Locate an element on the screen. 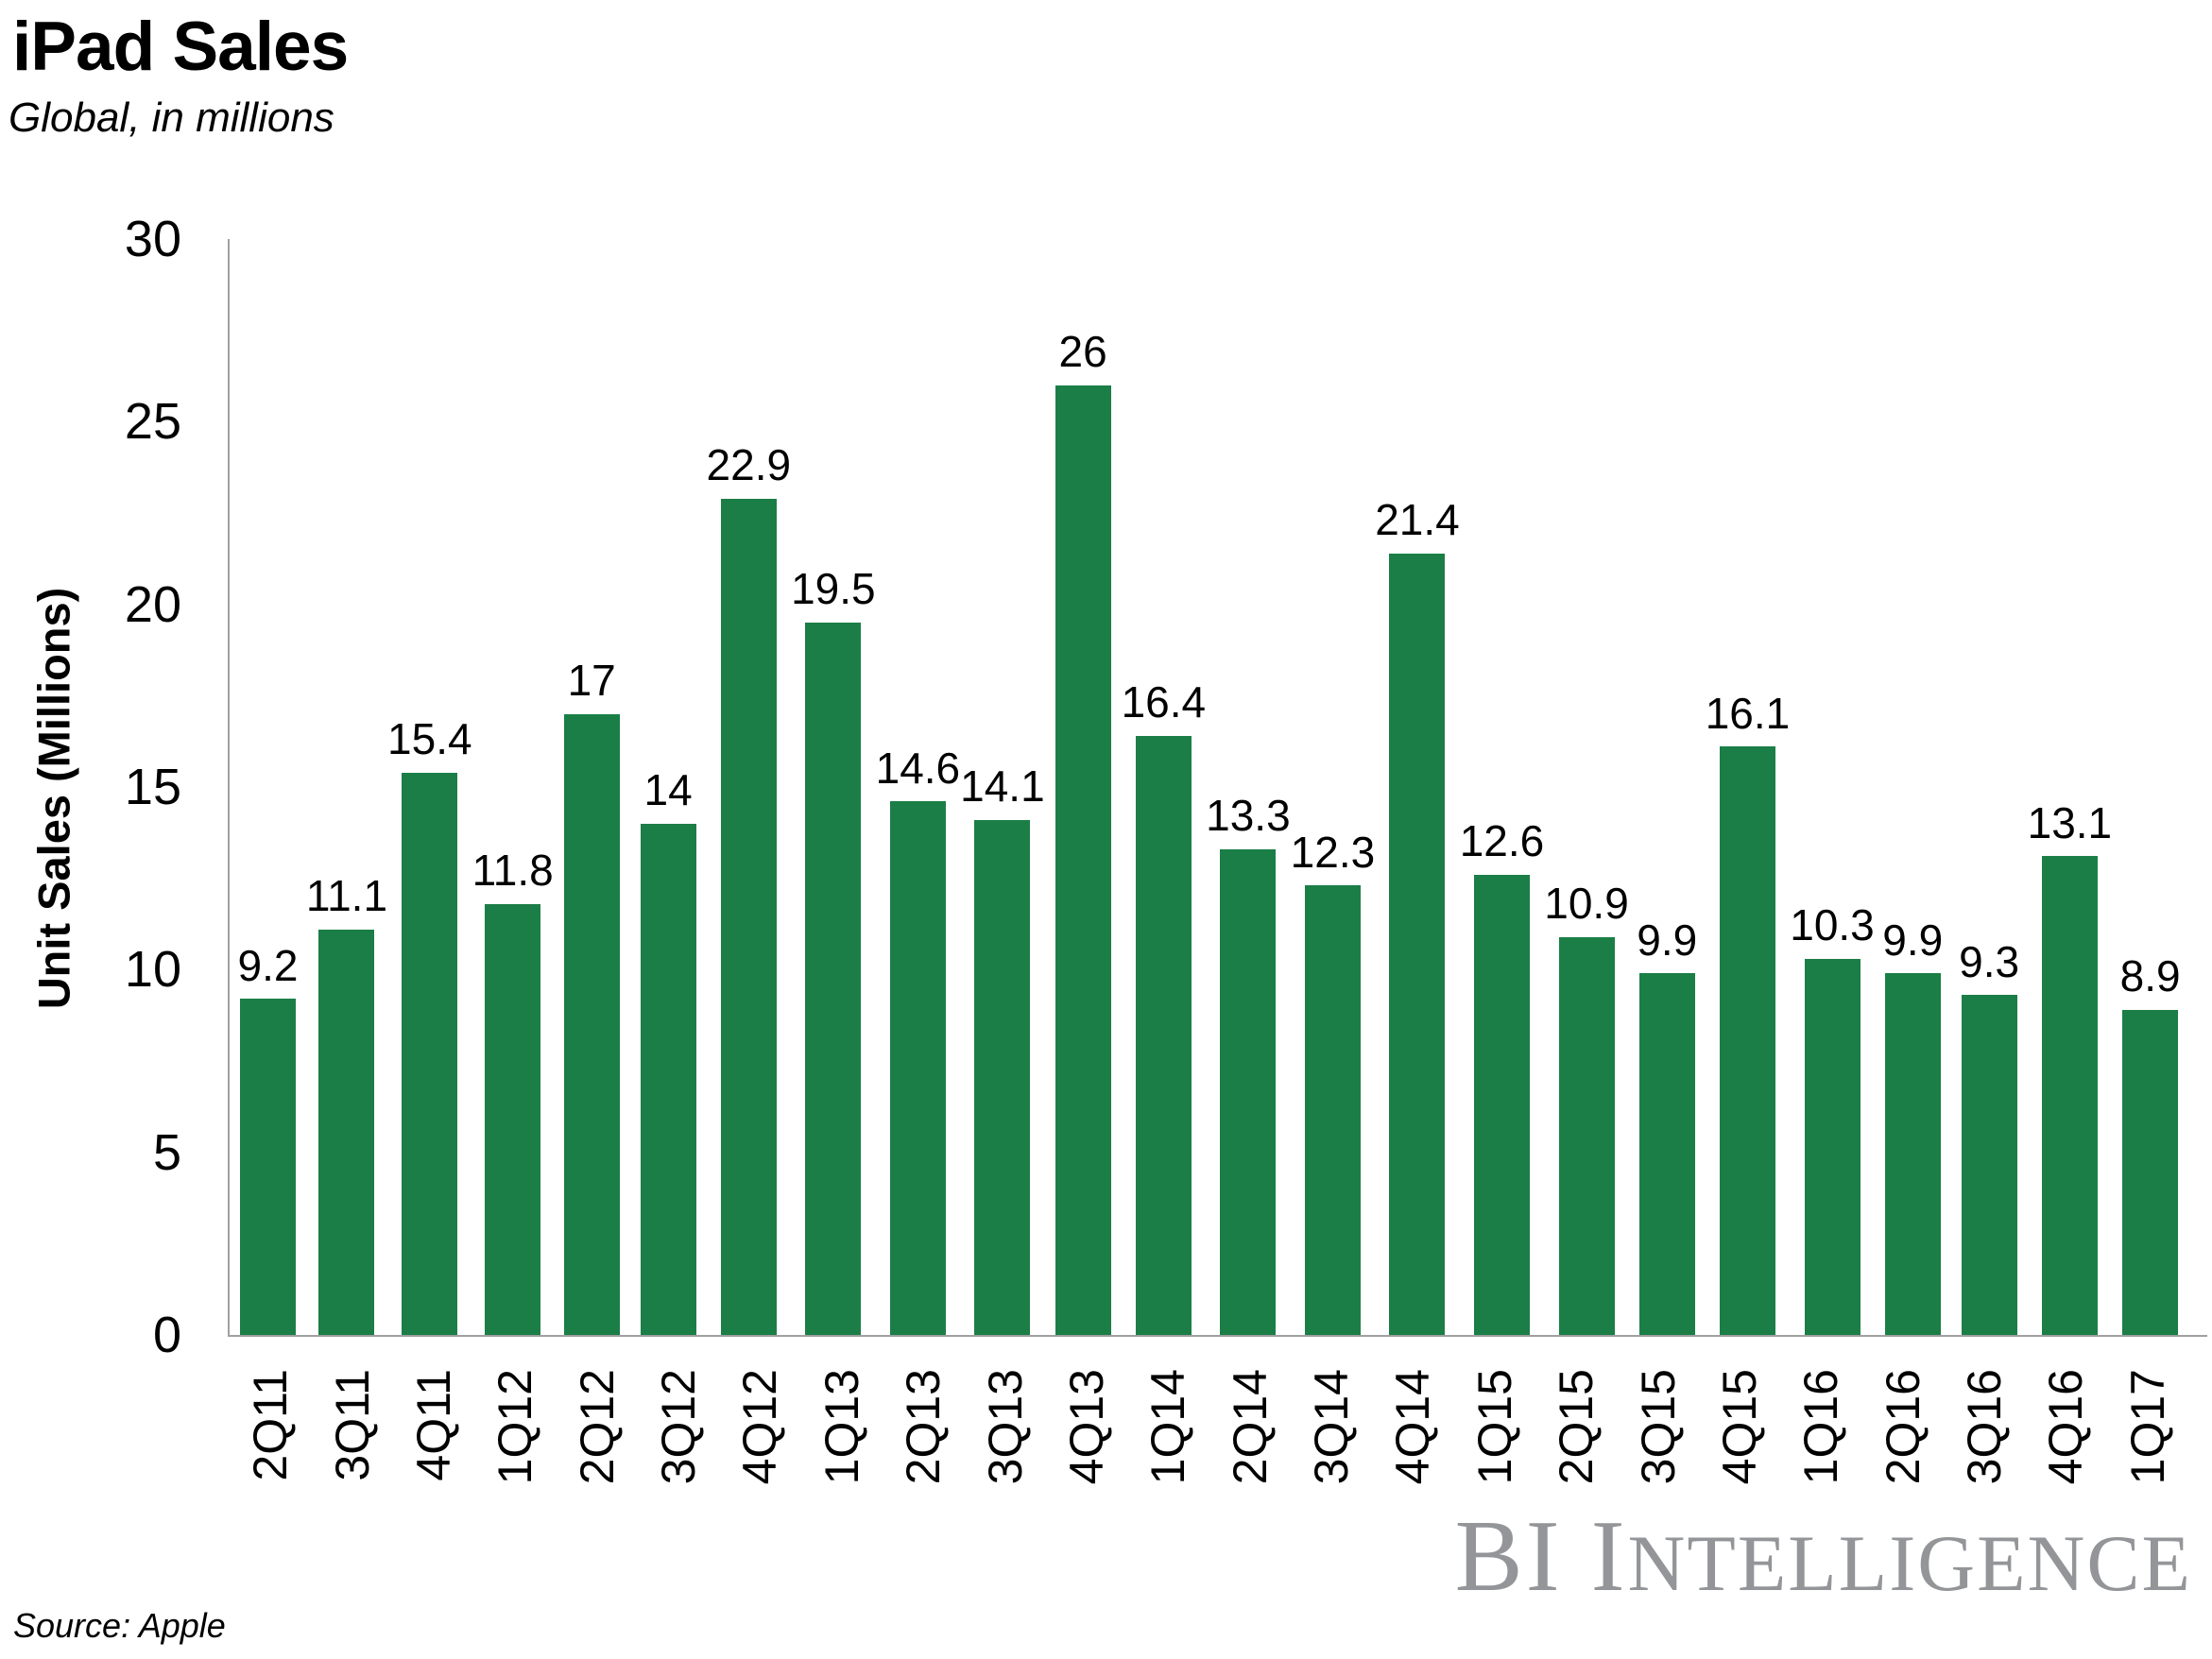 This screenshot has height=1659, width=2212. bar-column: 14.6 is located at coordinates (918, 787).